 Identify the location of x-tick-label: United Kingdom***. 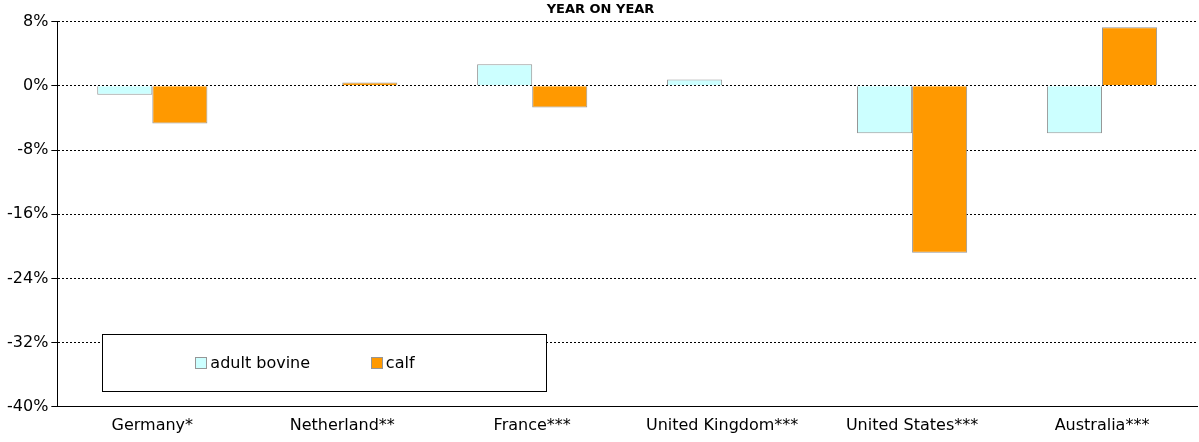
(722, 424).